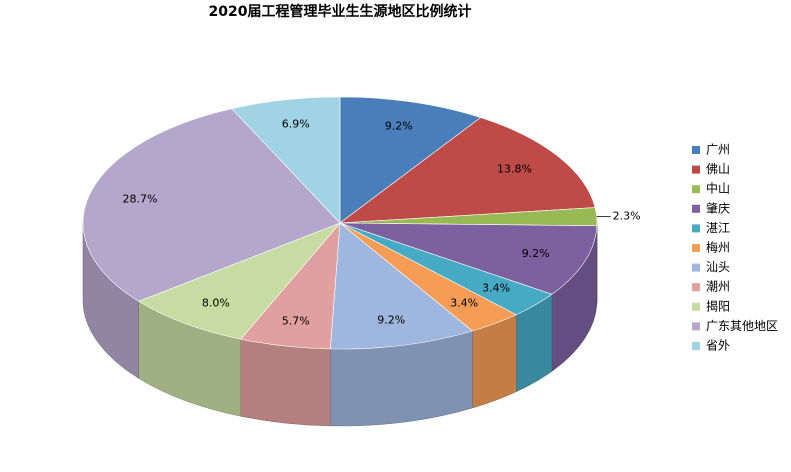 The height and width of the screenshot is (472, 791). What do you see at coordinates (718, 346) in the screenshot?
I see `legend-text: 省外` at bounding box center [718, 346].